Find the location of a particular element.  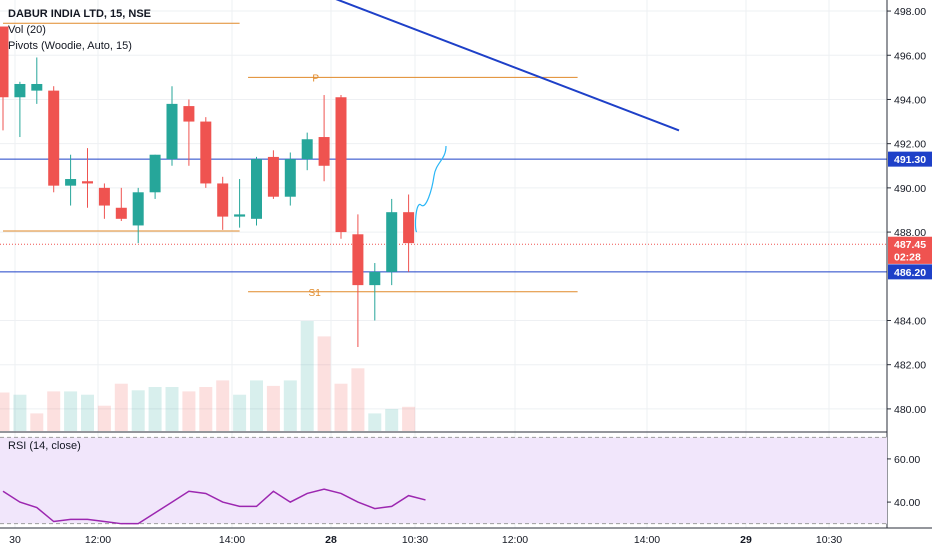

price-label-text: 491.30 is located at coordinates (910, 160).